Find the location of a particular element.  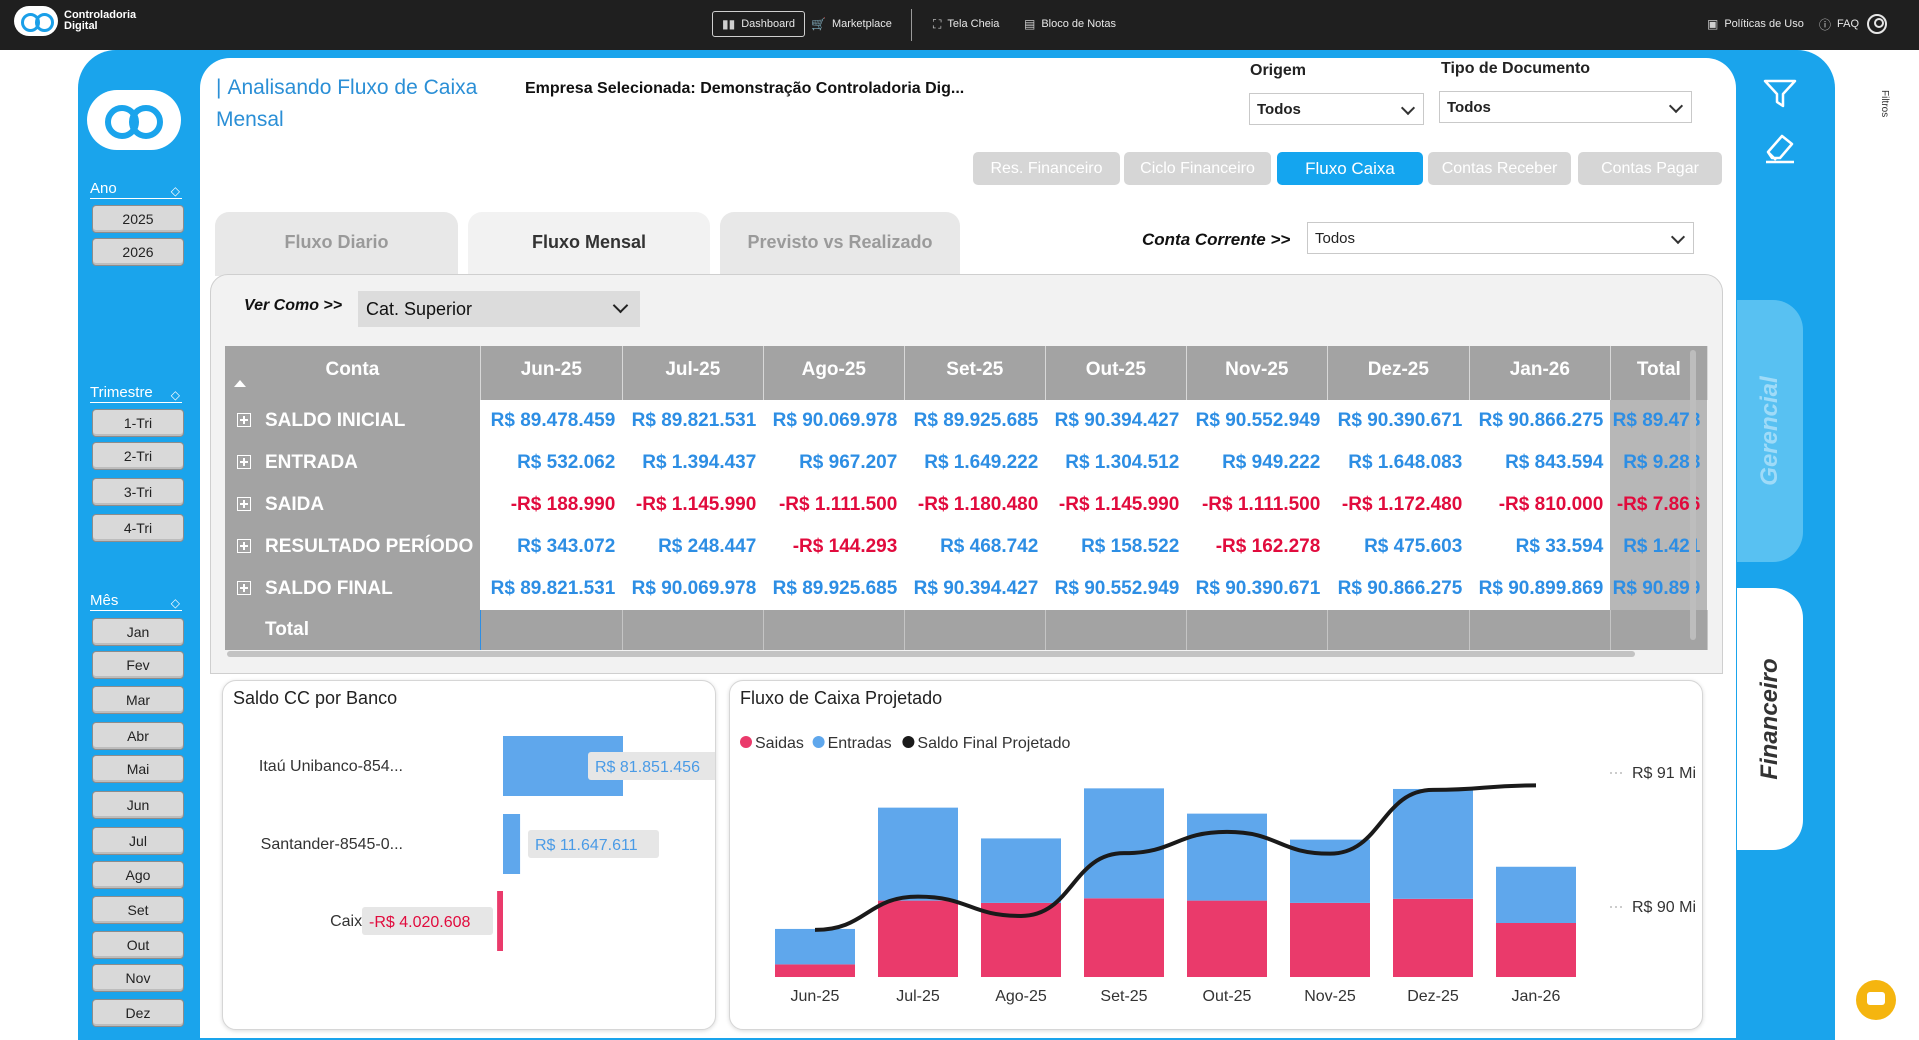

brand-name: Controladoria Digital is located at coordinates (100, 20).